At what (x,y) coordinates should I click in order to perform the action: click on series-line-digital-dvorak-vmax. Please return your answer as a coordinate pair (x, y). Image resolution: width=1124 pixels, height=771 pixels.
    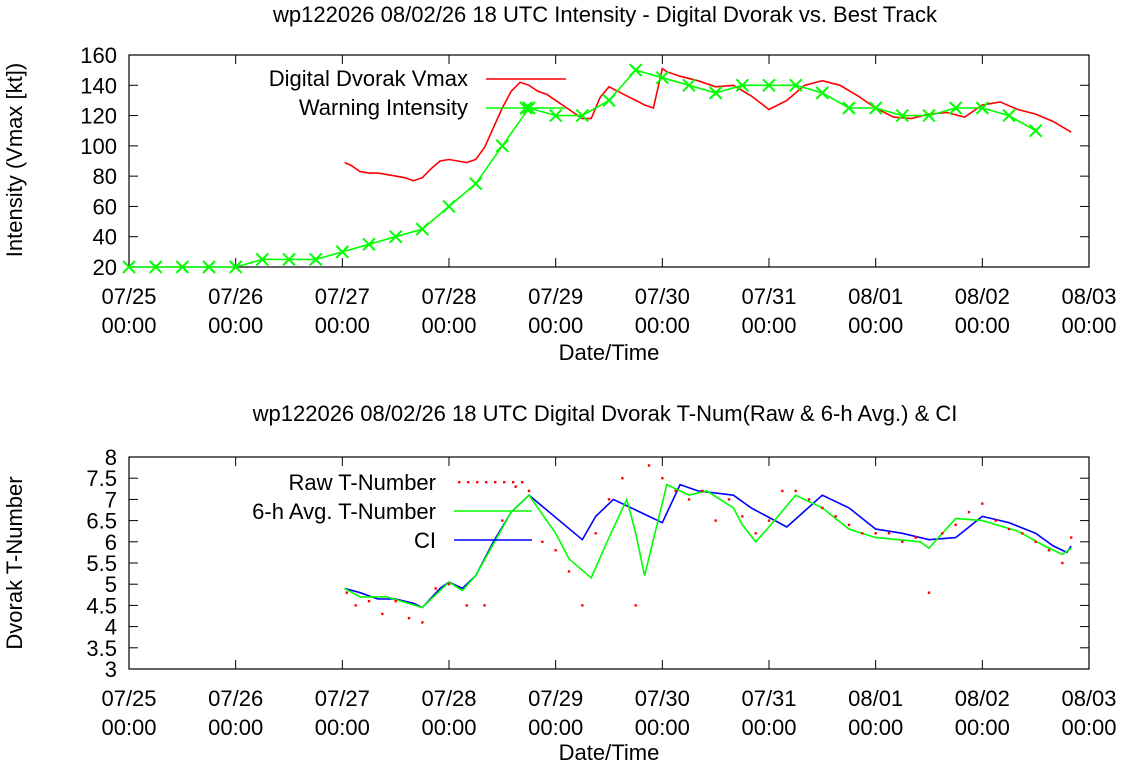
    Looking at the image, I should click on (708, 124).